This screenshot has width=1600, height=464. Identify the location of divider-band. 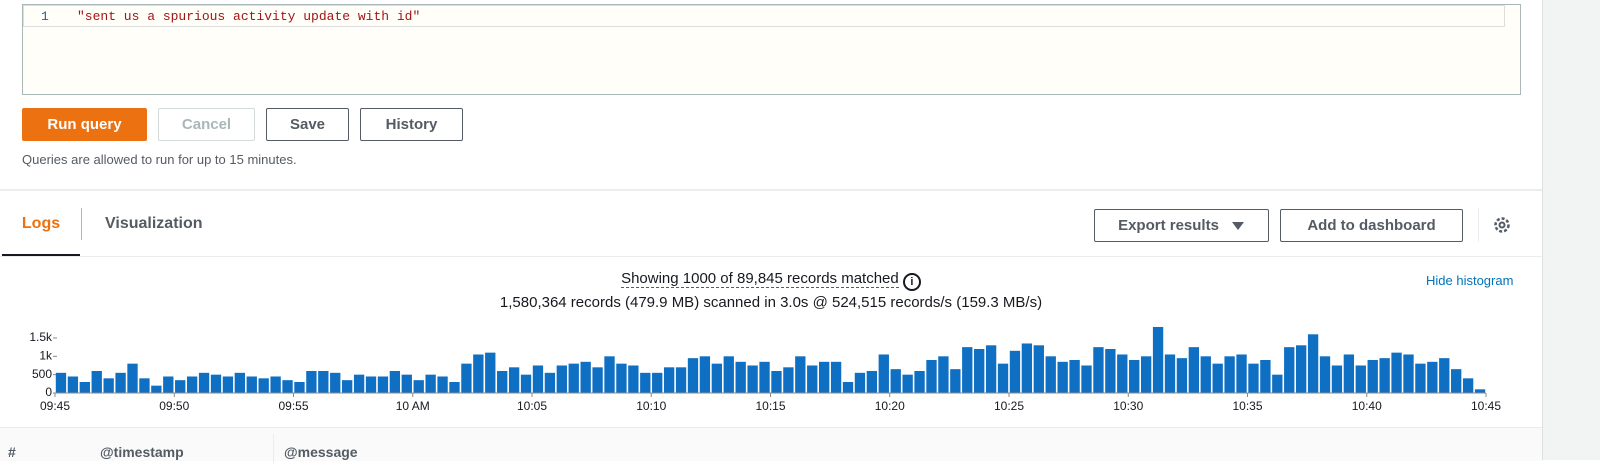
(771, 190).